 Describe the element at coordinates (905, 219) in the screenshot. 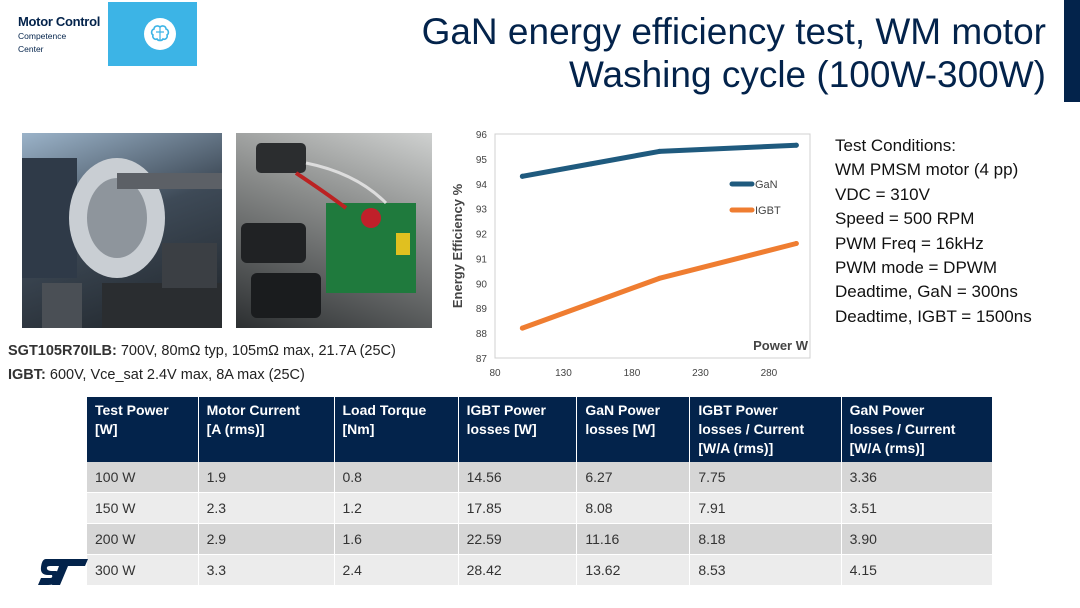

I see `condition-speed: Speed = 500 RPM` at that location.